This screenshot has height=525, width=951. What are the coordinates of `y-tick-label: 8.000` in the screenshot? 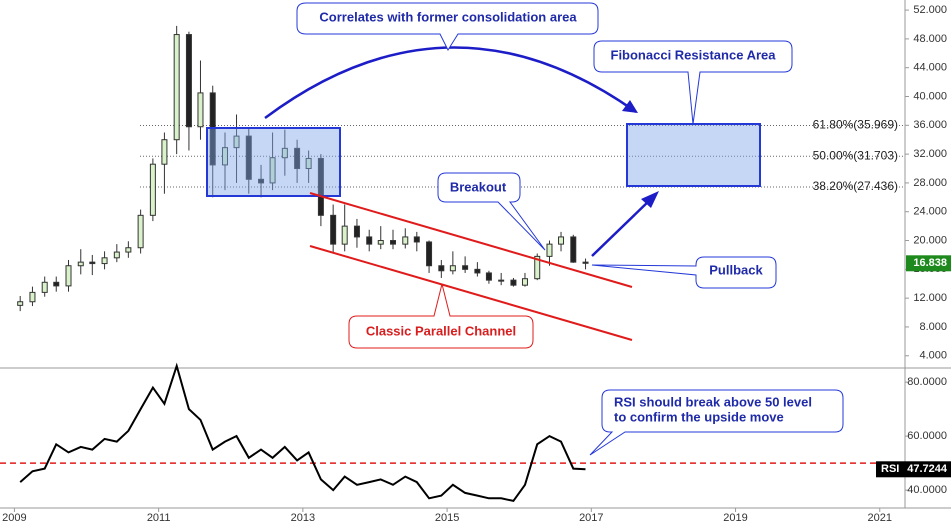 It's located at (933, 327).